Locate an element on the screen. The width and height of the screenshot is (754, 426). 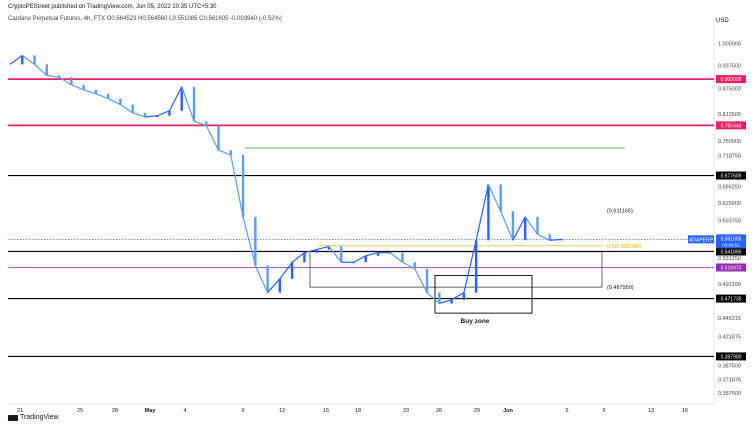
y-tick-label: 0.812500 is located at coordinates (729, 115).